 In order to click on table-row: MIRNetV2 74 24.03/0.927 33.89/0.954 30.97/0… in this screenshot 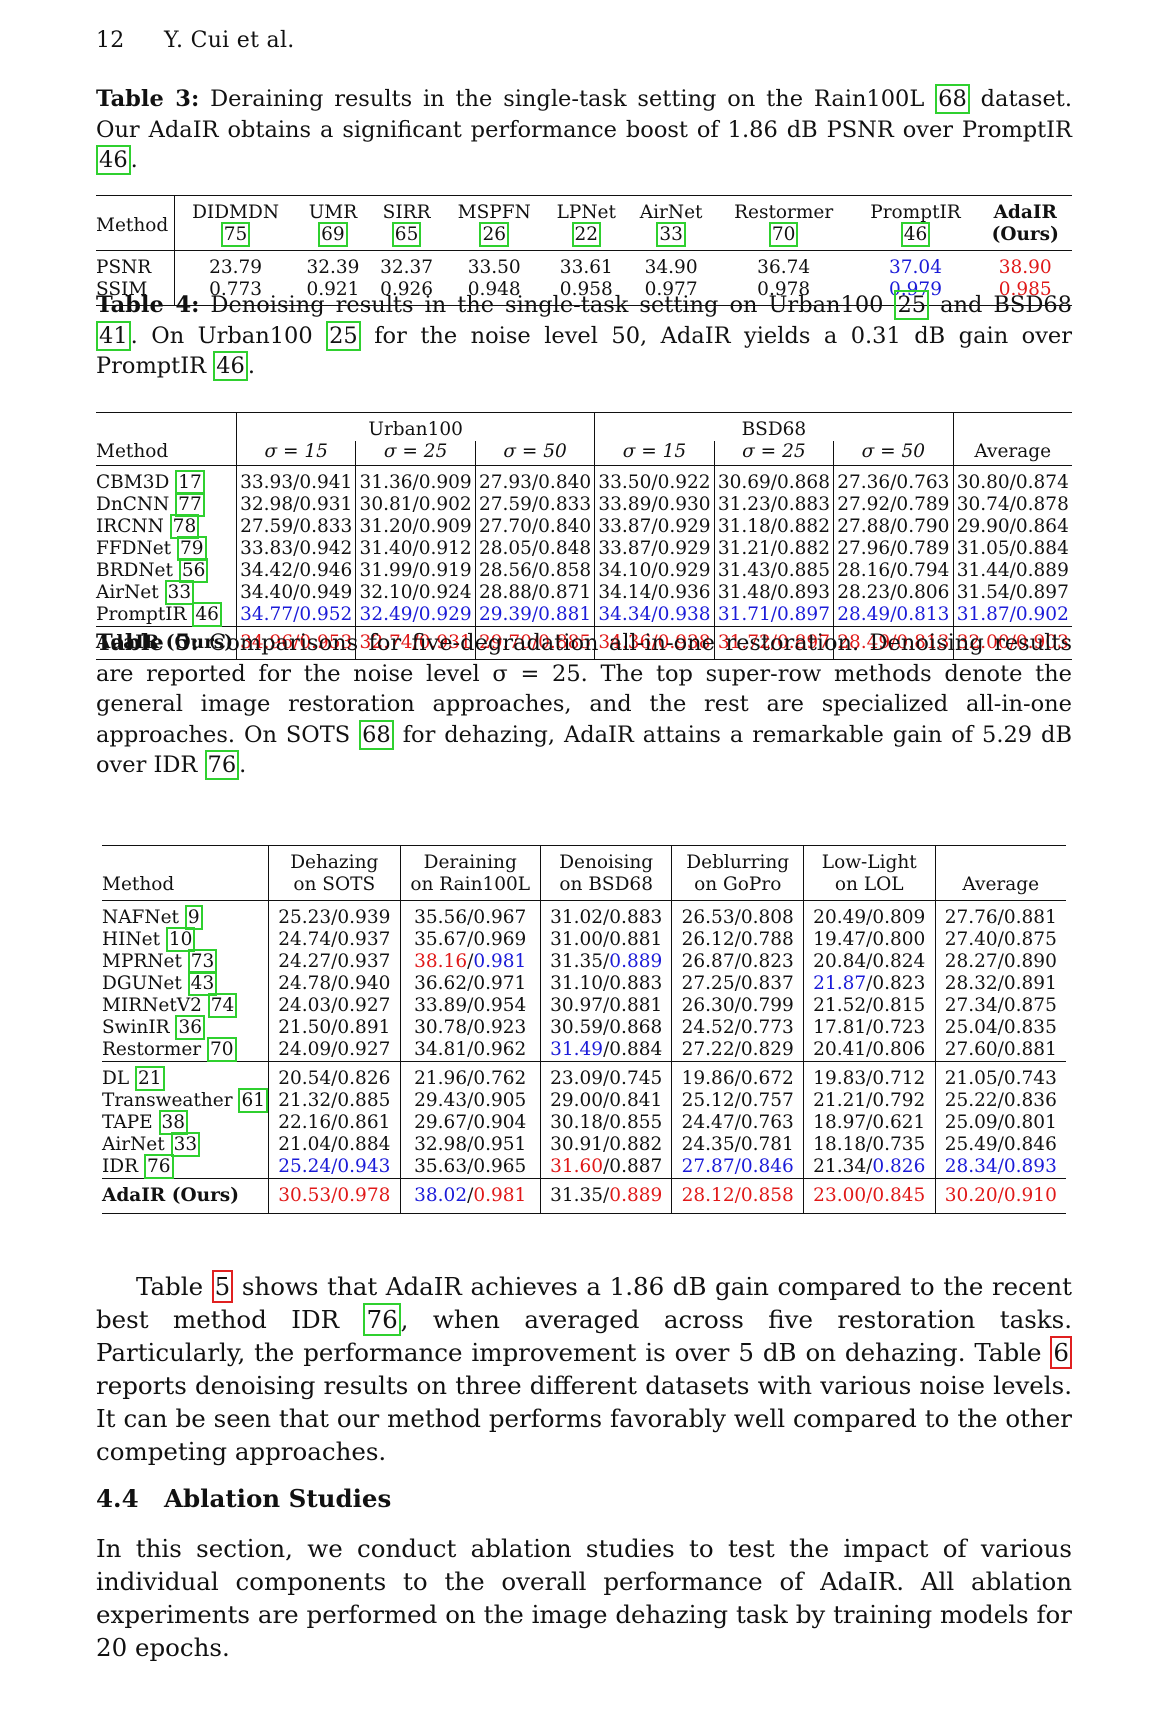, I will do `click(584, 1005)`.